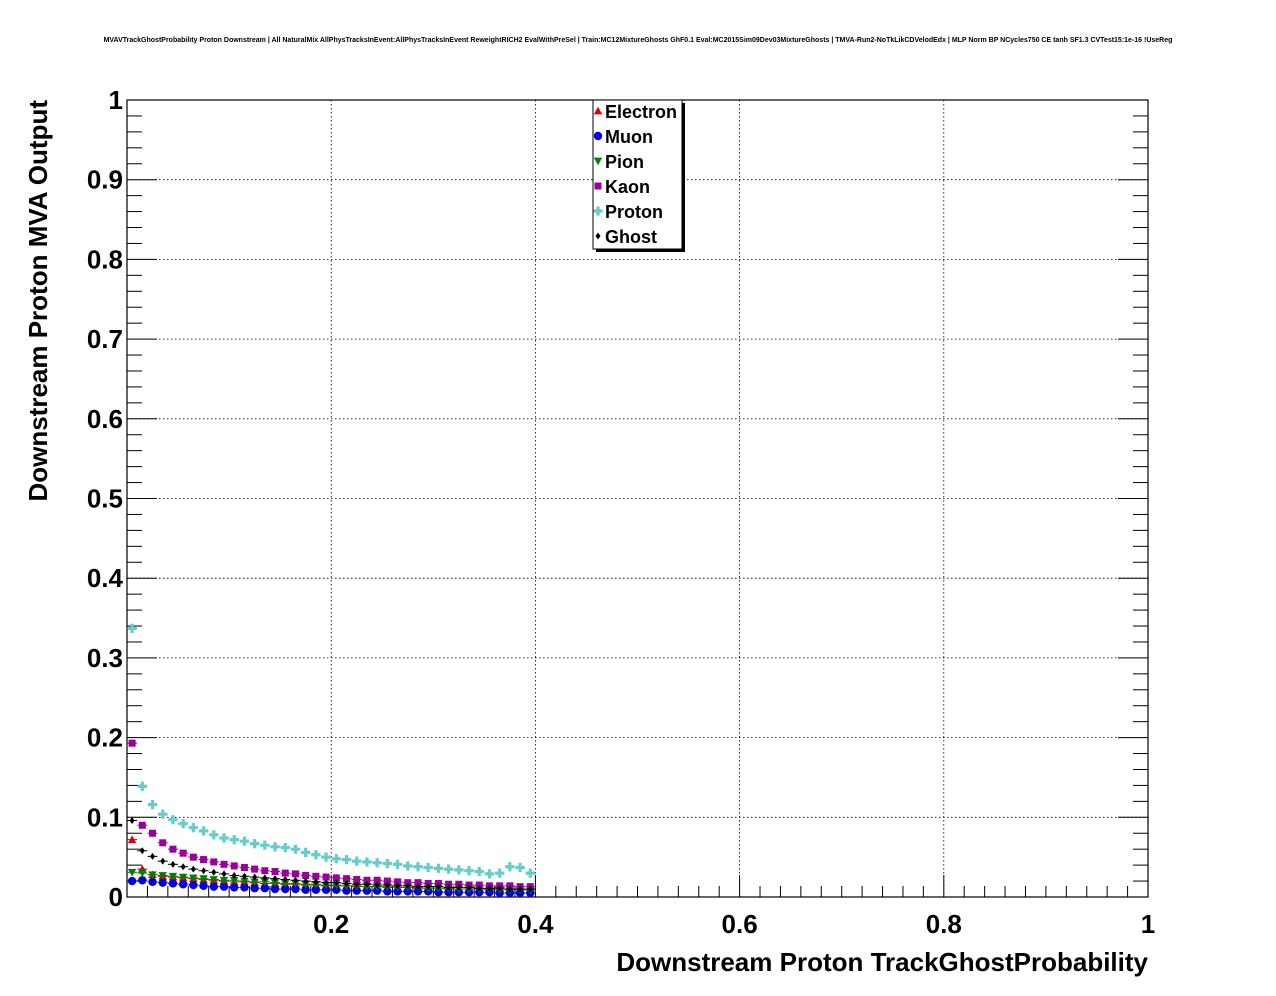  What do you see at coordinates (132, 839) in the screenshot?
I see `electron-point` at bounding box center [132, 839].